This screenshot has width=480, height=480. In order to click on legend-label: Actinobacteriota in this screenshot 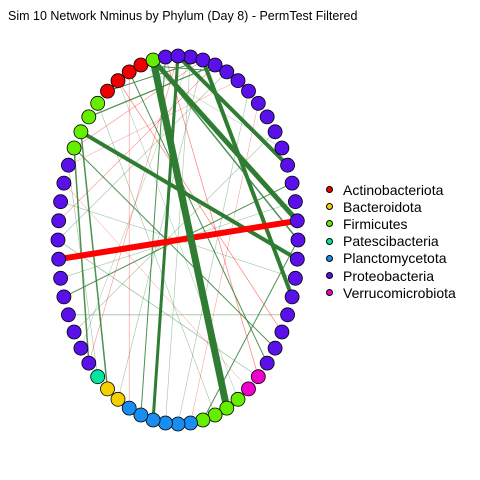, I will do `click(393, 189)`.